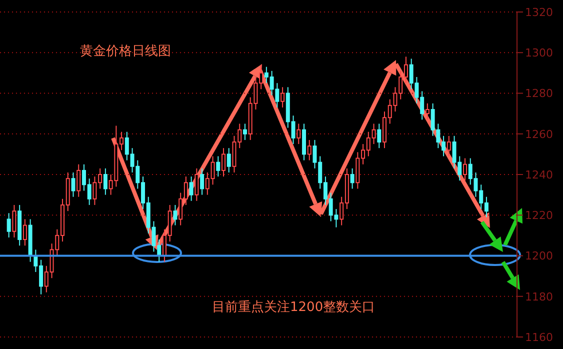 This screenshot has width=563, height=349. Describe the element at coordinates (539, 215) in the screenshot. I see `y-tick-label: 1220` at that location.